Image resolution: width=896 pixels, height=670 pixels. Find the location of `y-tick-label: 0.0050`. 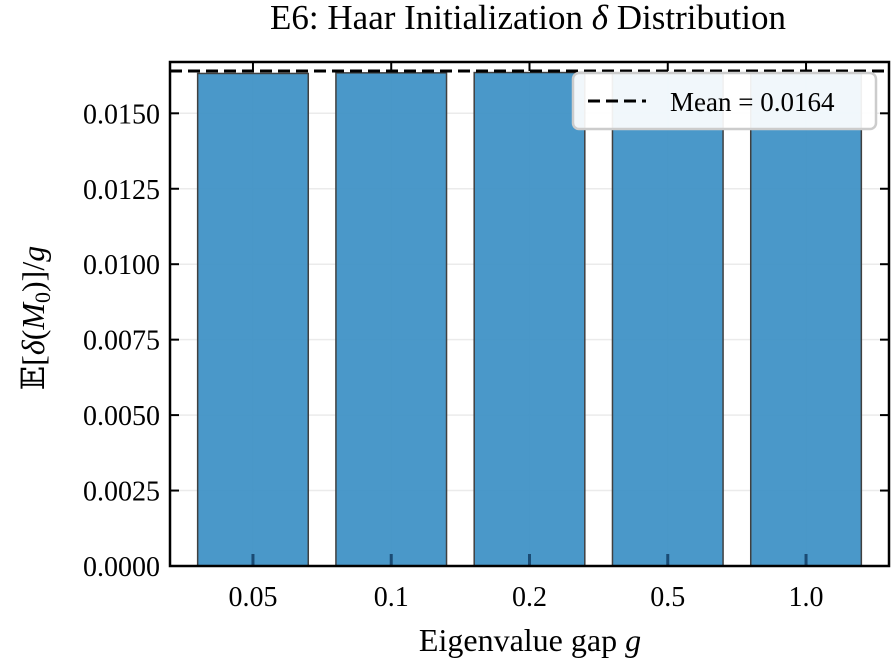

y-tick-label: 0.0050 is located at coordinates (121, 416).